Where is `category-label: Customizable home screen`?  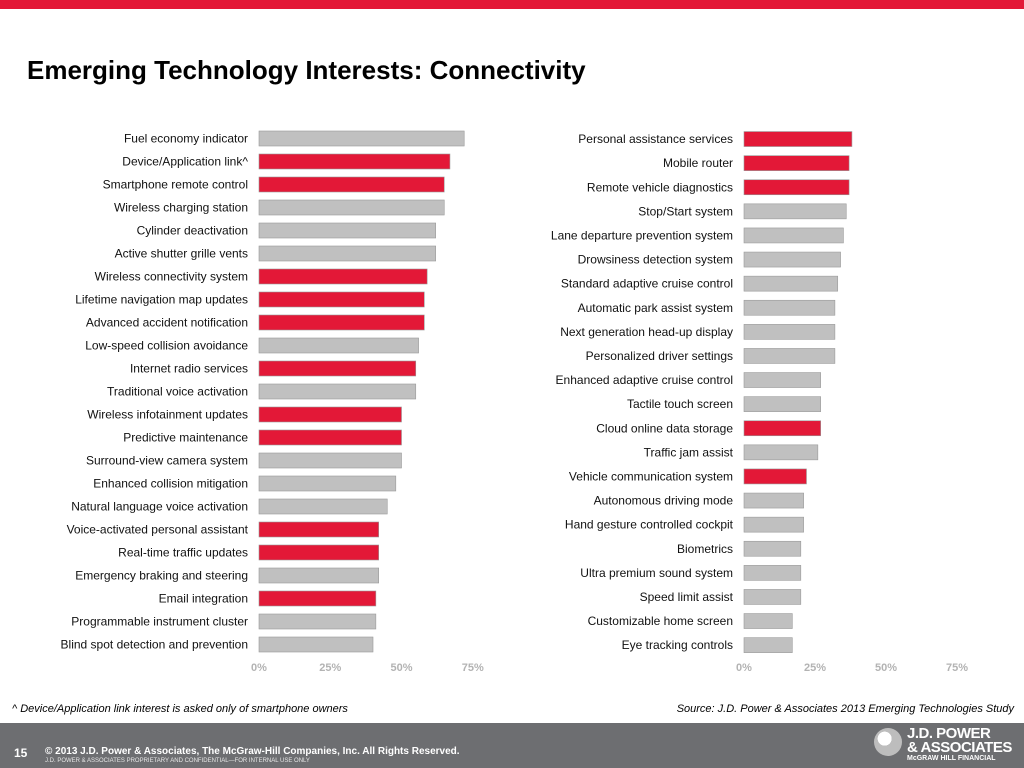
category-label: Customizable home screen is located at coordinates (660, 621).